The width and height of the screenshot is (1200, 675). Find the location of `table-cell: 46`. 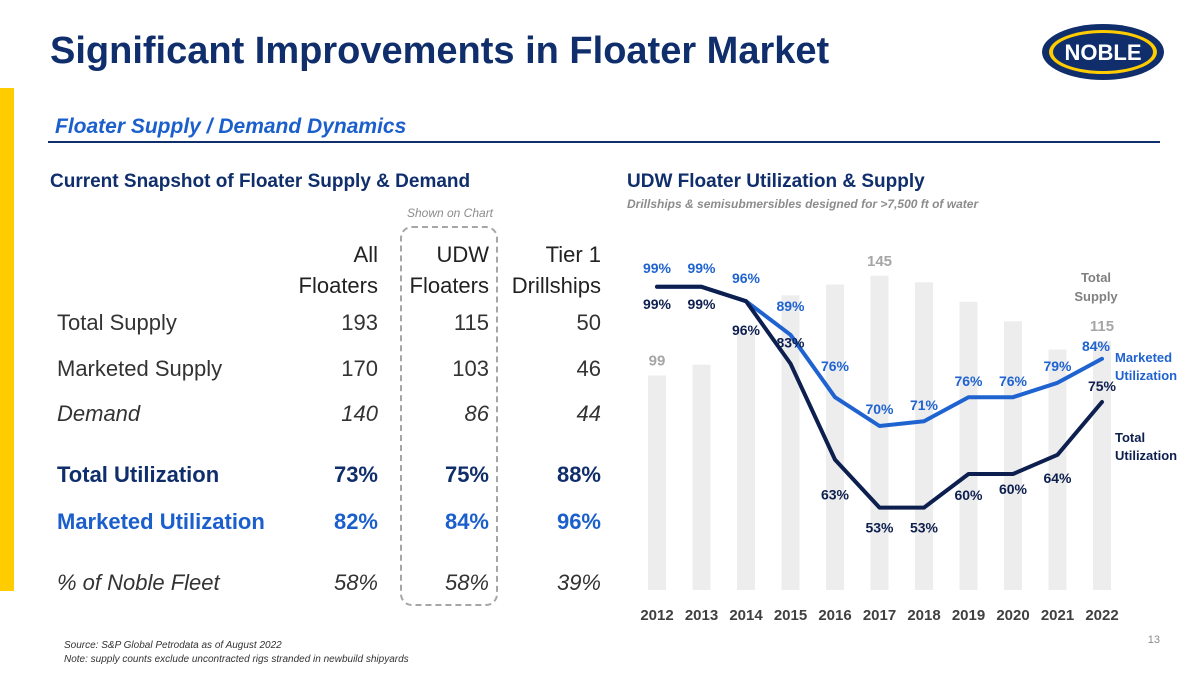

table-cell: 46 is located at coordinates (588, 368).